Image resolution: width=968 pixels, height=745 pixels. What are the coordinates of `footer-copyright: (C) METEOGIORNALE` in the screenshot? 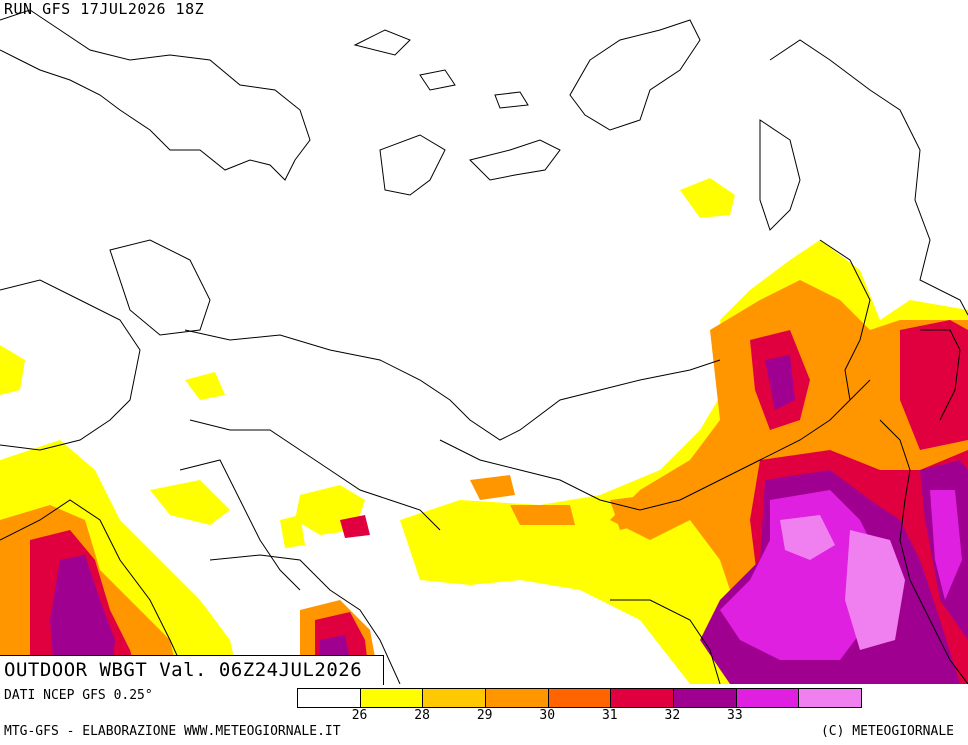 It's located at (887, 731).